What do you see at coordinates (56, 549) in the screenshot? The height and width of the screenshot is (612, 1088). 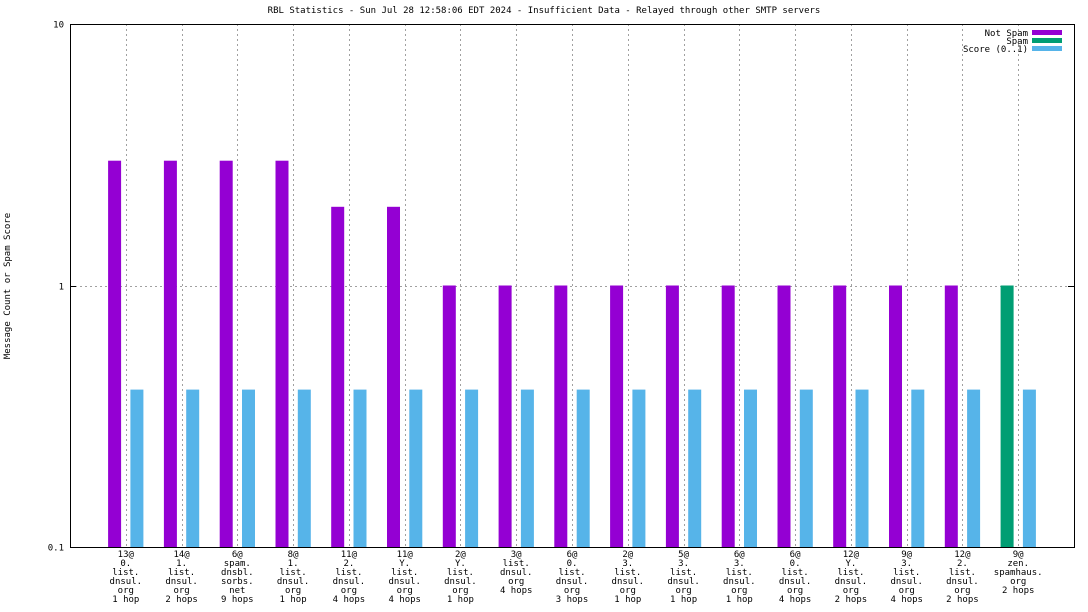 I see `y-tick-label: 0.1` at bounding box center [56, 549].